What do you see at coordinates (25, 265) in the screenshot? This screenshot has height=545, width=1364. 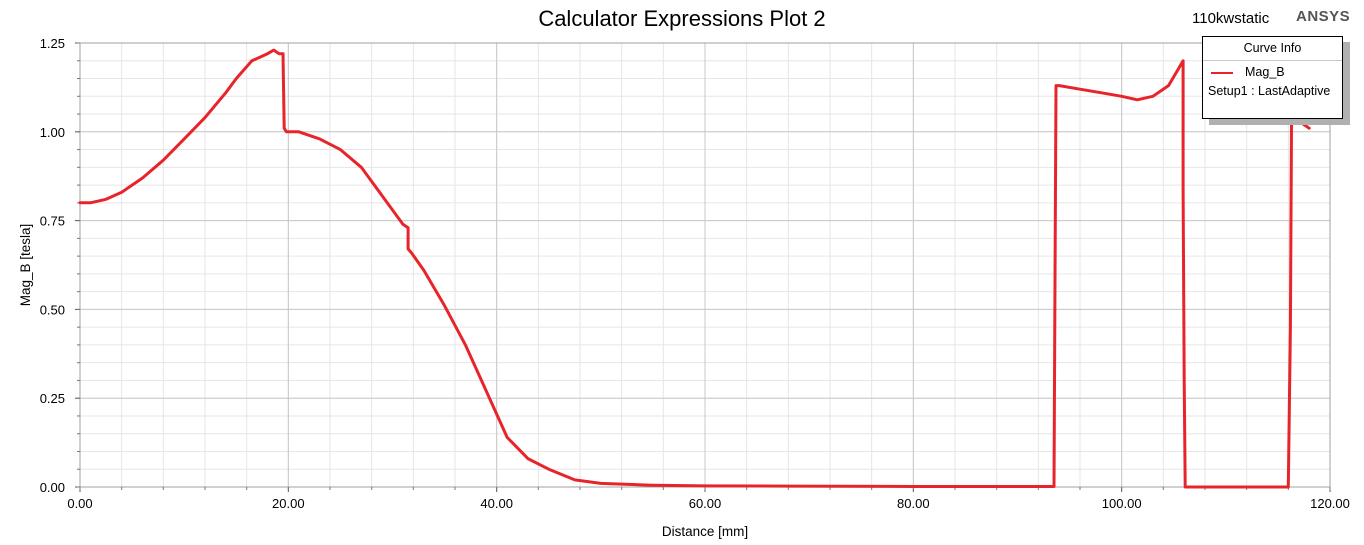 I see `y-axis-label: Mag_B [tesla]` at bounding box center [25, 265].